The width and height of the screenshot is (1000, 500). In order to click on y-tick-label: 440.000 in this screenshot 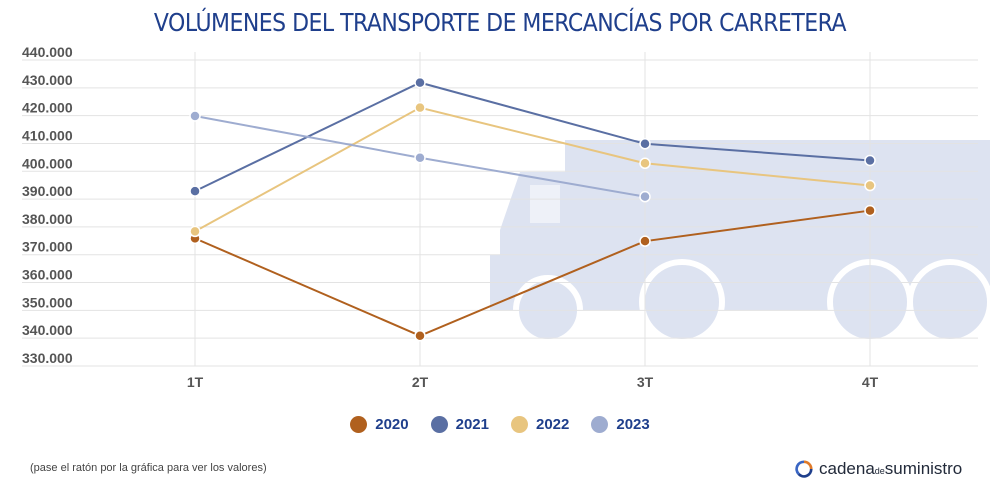, I will do `click(47, 52)`.